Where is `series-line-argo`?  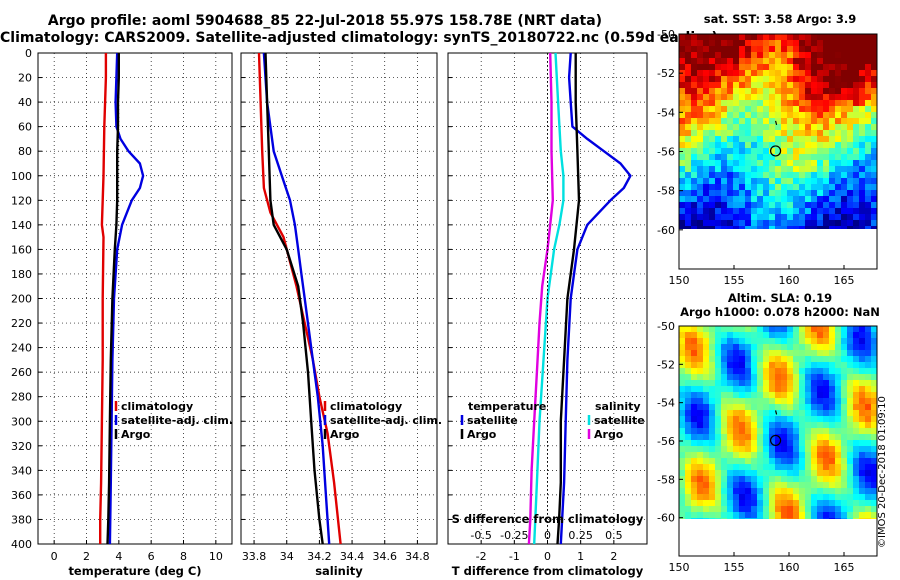
series-line-argo is located at coordinates (294, 298).